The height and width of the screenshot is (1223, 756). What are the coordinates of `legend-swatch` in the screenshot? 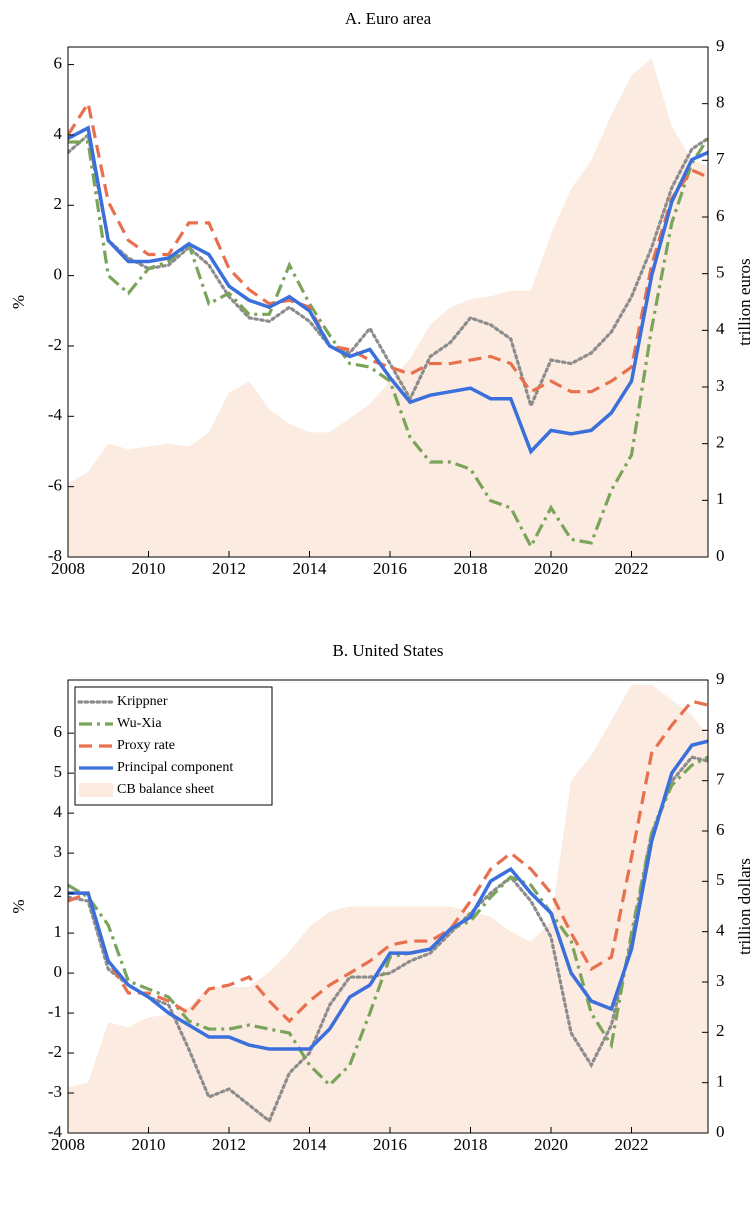 It's located at (96, 790).